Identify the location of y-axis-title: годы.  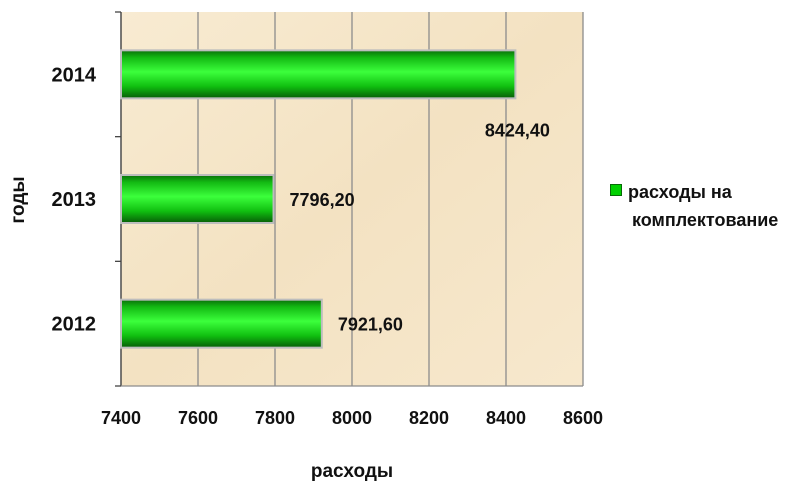
(18, 199).